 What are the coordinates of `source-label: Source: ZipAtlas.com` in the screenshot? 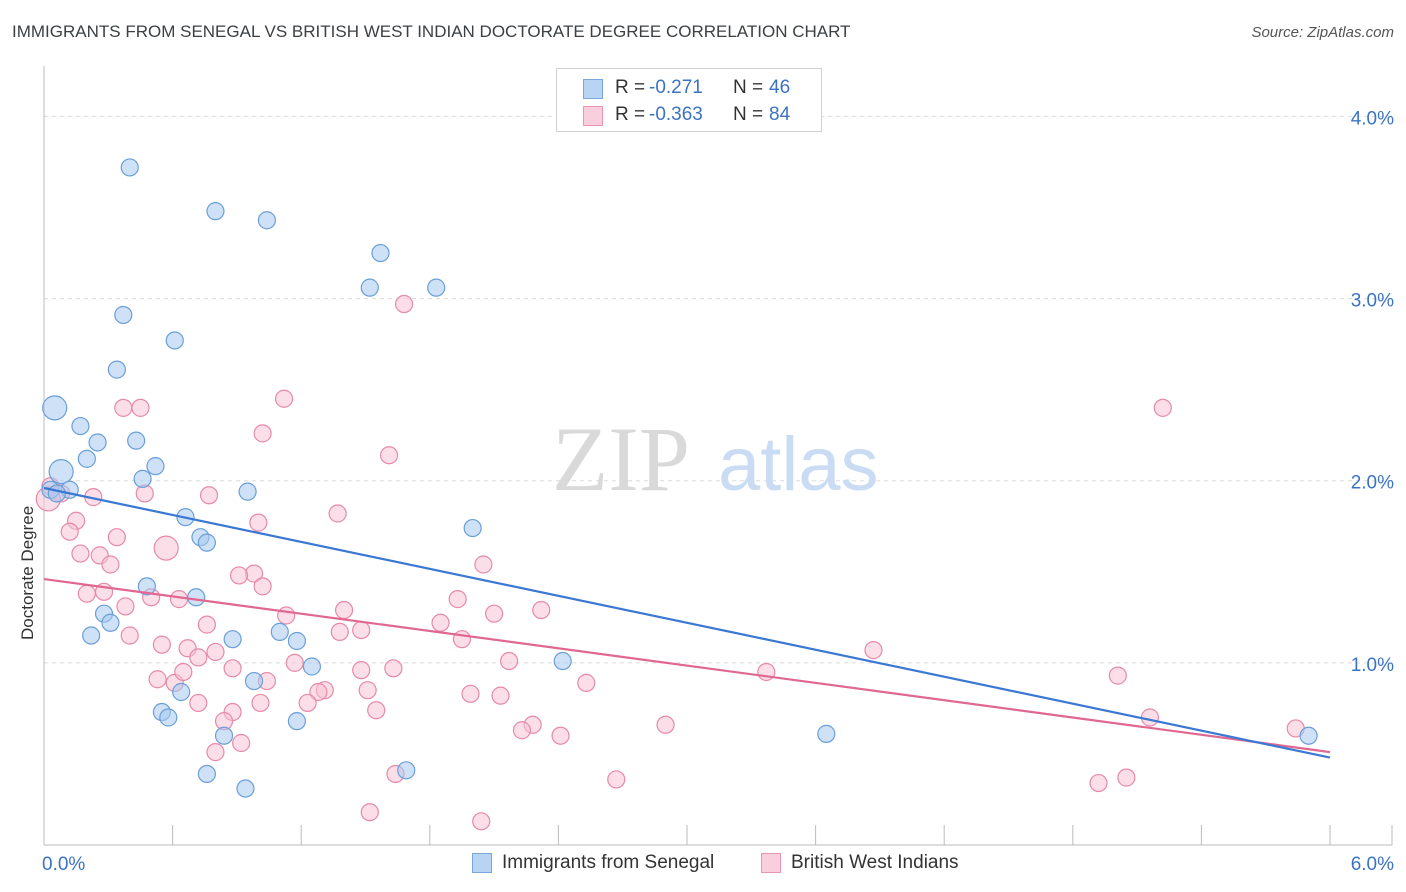 It's located at (1322, 32).